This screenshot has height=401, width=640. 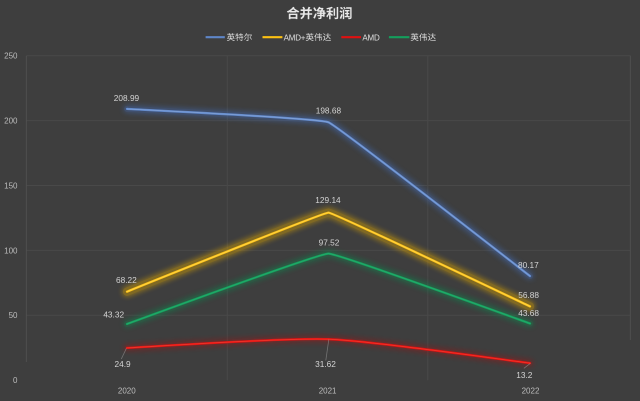 I want to click on svg-text: 97.52, so click(x=329, y=243).